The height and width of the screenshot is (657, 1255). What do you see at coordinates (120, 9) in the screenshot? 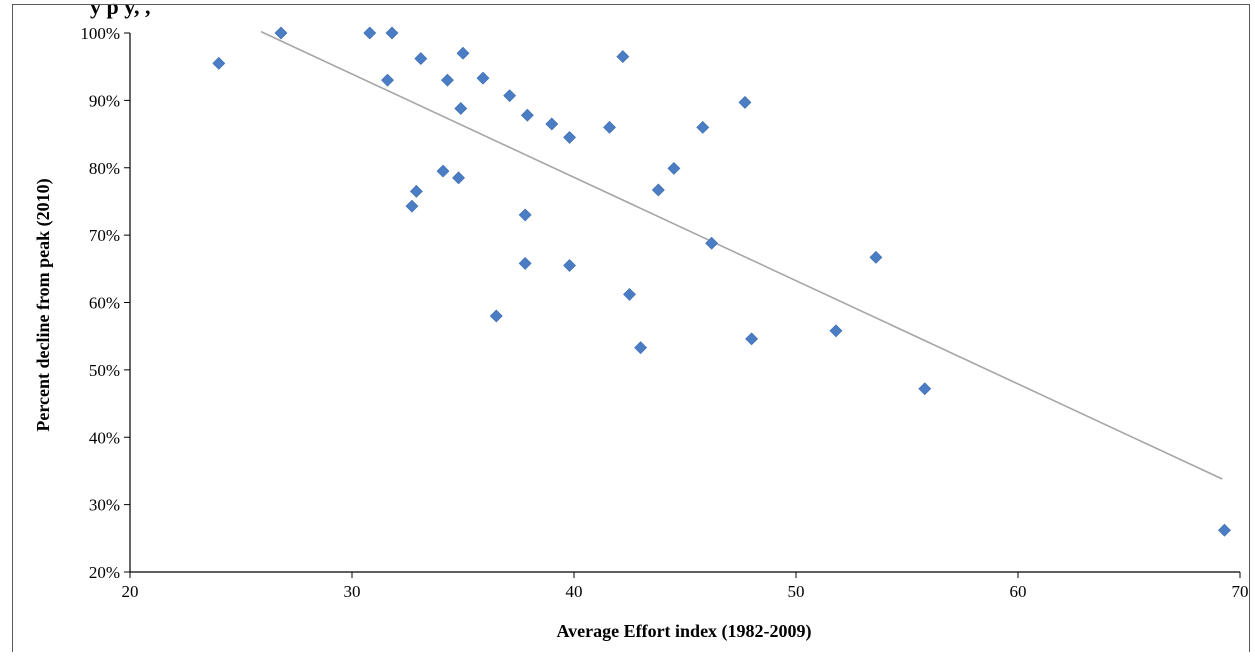
I see `chart-title-fragment: y p y, ,` at bounding box center [120, 9].